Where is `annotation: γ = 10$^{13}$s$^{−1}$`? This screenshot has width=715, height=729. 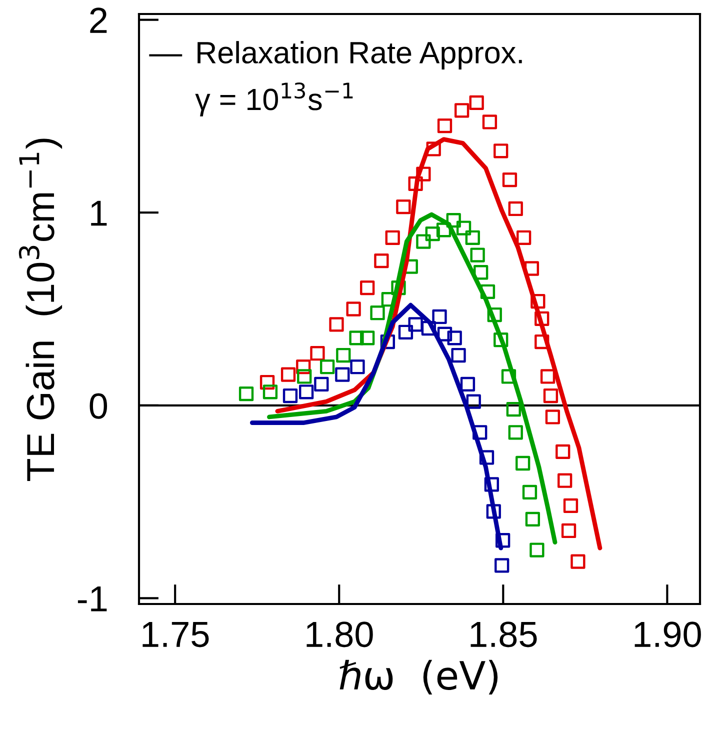
annotation: γ = 10$^{13}$s$^{−1}$ is located at coordinates (274, 99).